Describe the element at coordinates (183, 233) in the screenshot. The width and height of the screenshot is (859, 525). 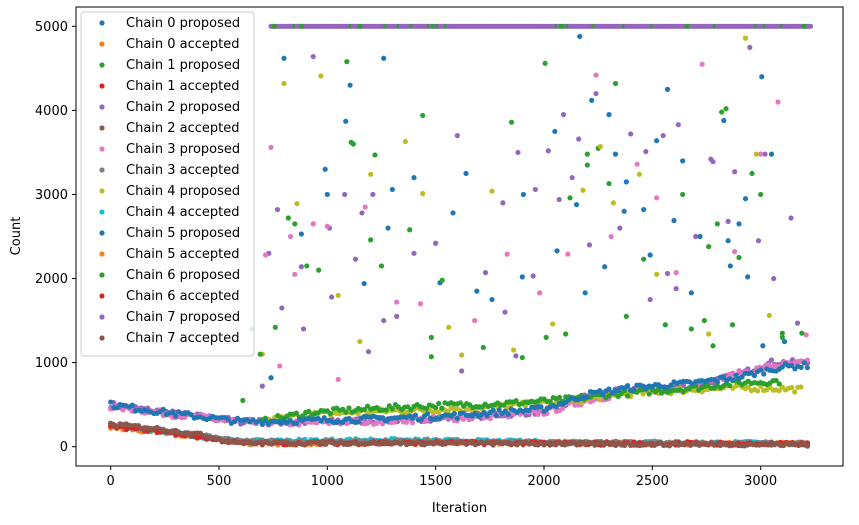
I see `legend-label: Chain 5 proposed` at that location.